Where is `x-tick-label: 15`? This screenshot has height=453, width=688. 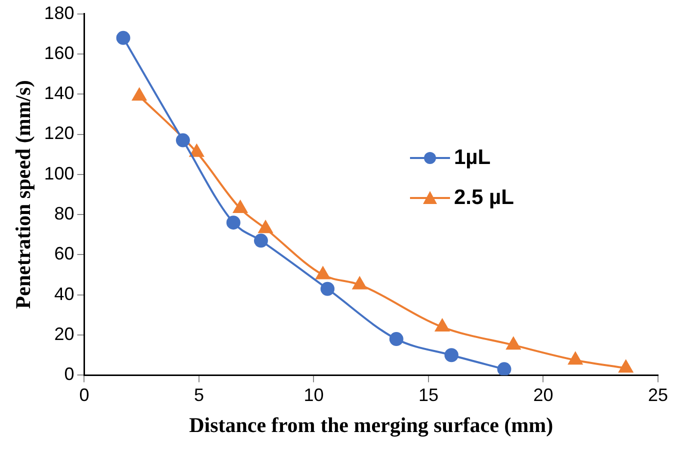
x-tick-label: 15 is located at coordinates (428, 394).